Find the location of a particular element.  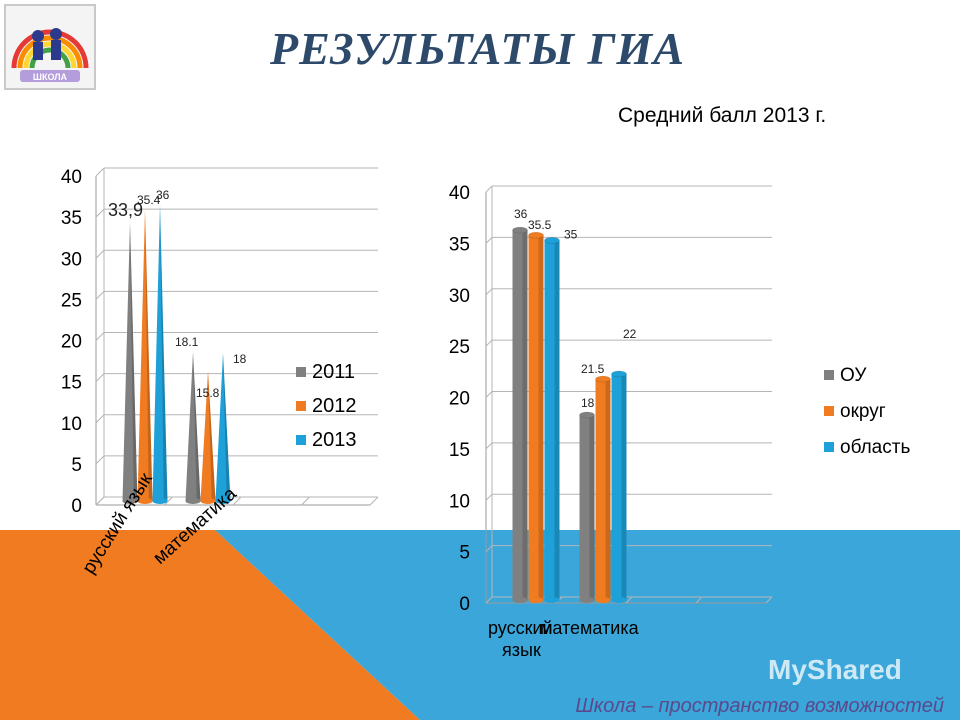

y-tick-label: 20 is located at coordinates (459, 399).